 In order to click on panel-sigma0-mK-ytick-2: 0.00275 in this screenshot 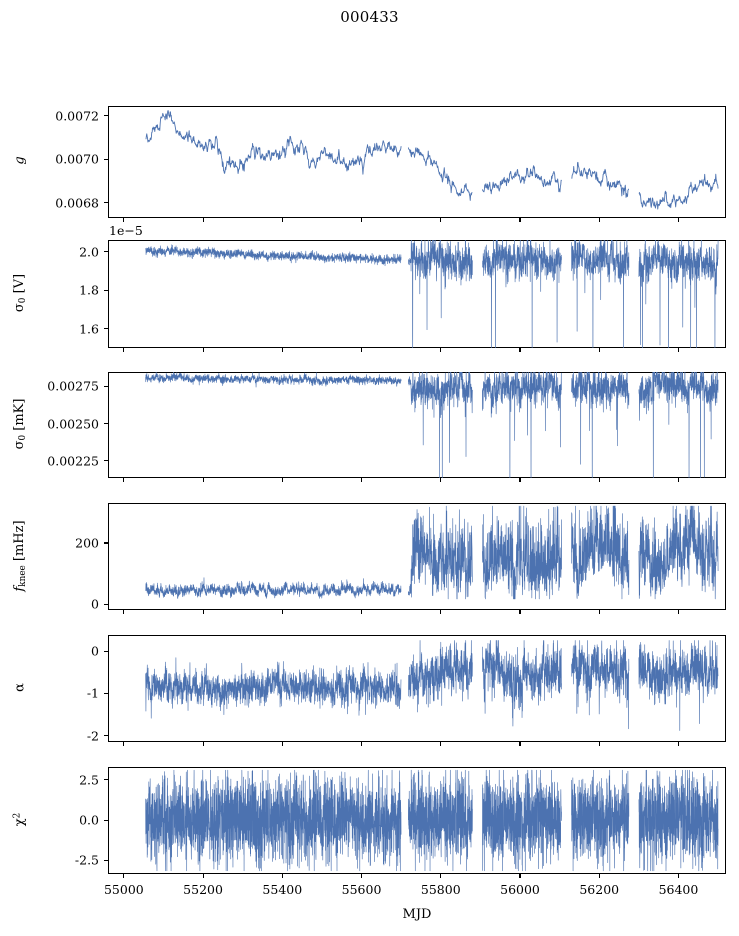, I will do `click(73, 386)`.